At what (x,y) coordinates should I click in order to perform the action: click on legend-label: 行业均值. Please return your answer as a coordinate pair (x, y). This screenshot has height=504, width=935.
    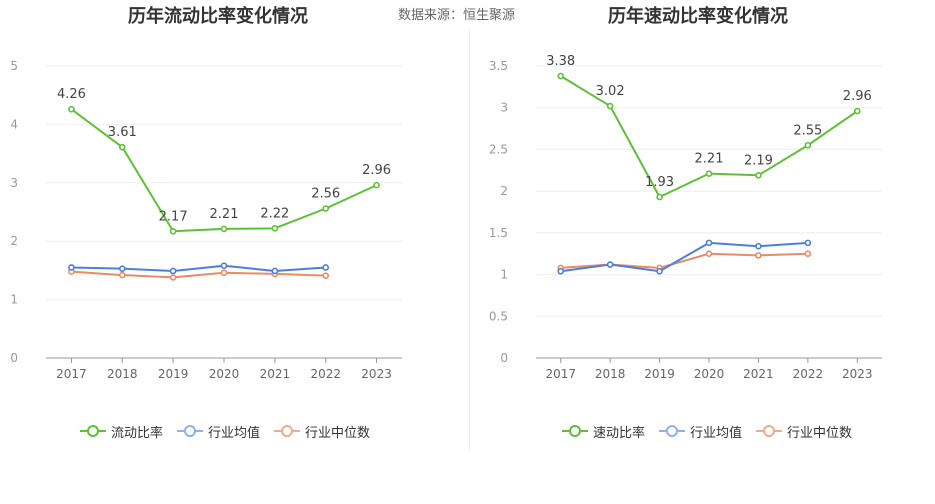
    Looking at the image, I should click on (716, 433).